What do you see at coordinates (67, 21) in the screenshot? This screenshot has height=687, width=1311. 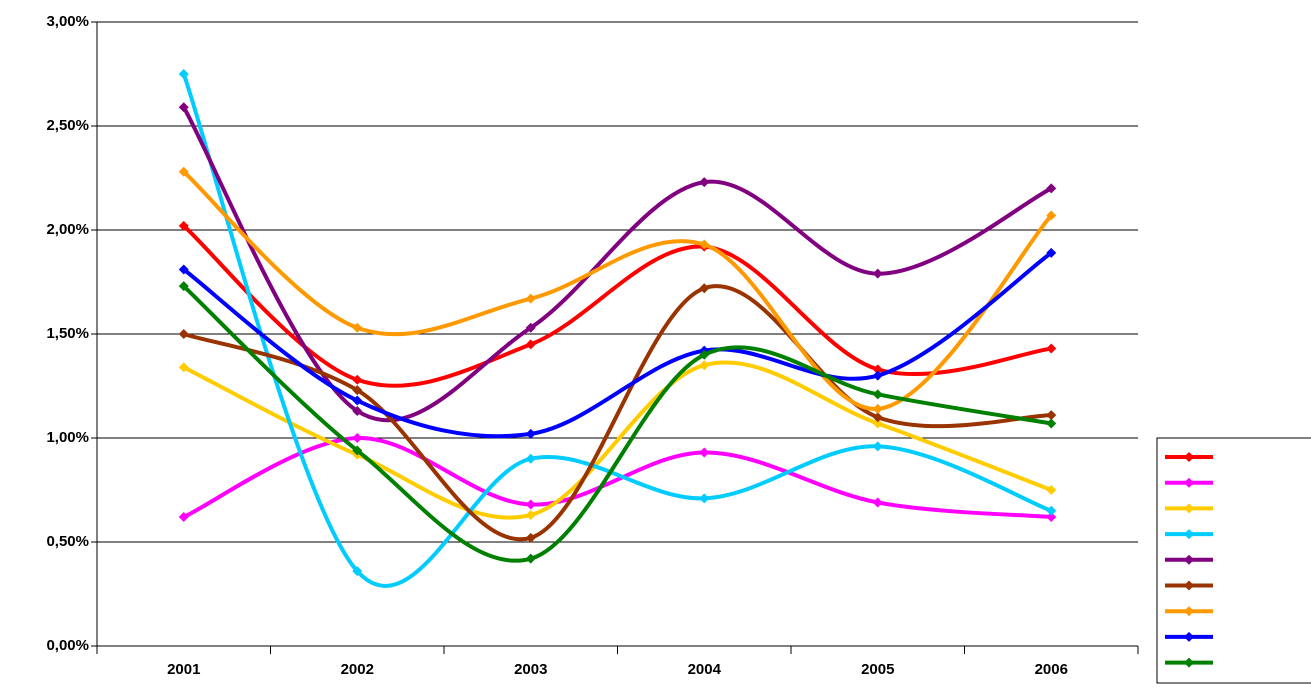 I see `y-tick-label: 3,00%` at bounding box center [67, 21].